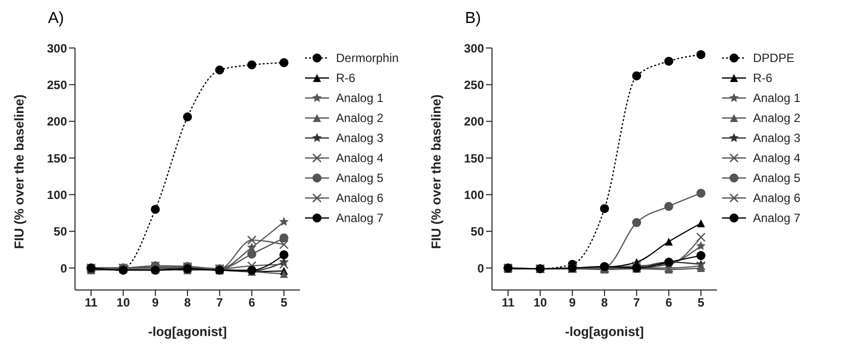  I want to click on legend-label: Dermorphin, so click(367, 58).